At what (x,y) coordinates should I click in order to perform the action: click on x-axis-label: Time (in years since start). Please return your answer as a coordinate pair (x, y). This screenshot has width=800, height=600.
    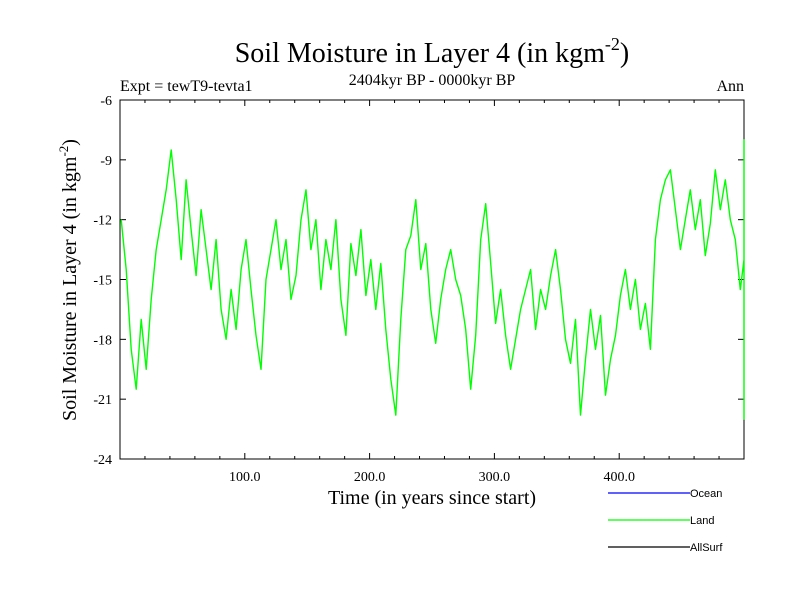
    Looking at the image, I should click on (432, 498).